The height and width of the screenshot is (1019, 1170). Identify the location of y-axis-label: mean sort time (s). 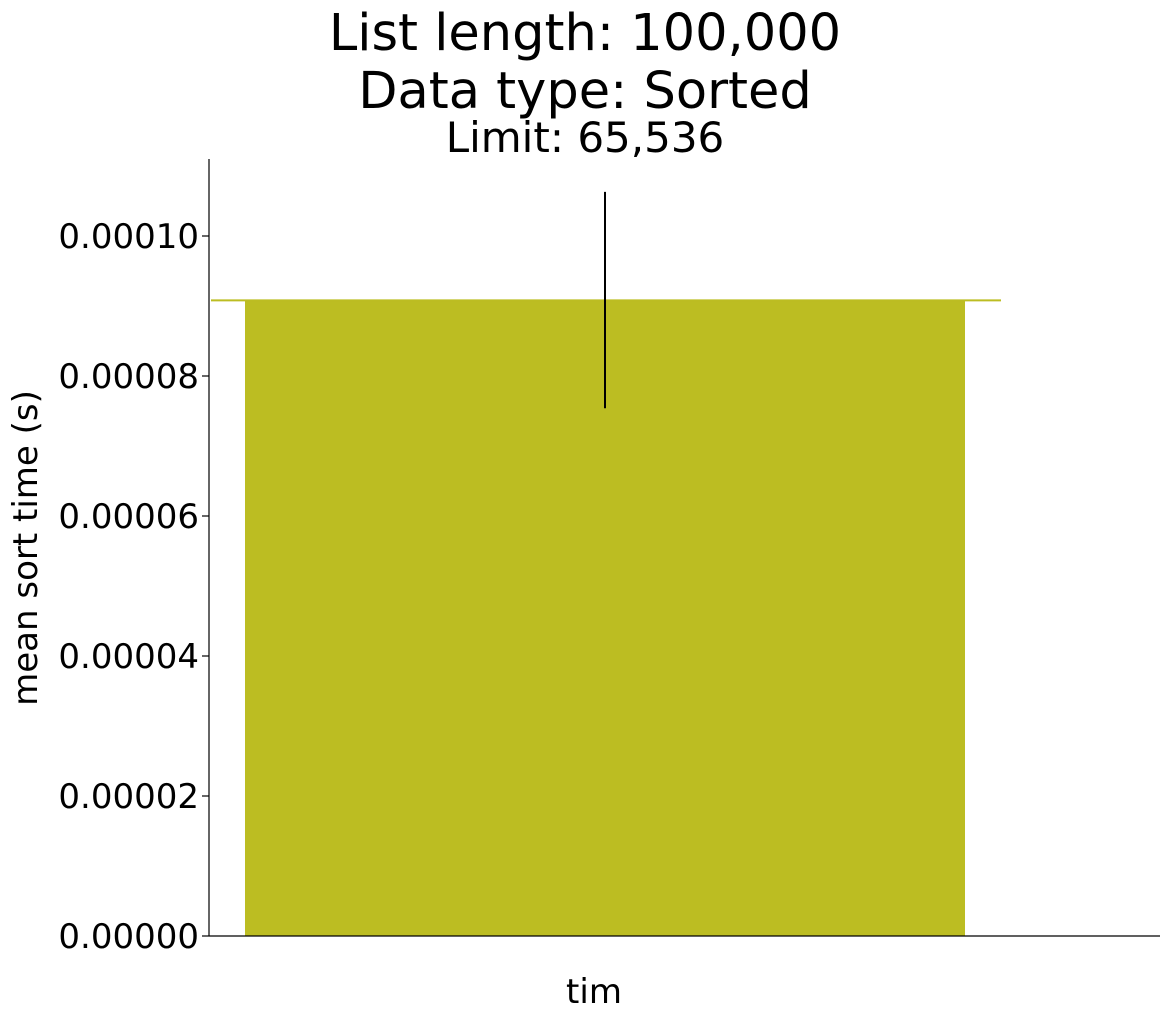
(26, 548).